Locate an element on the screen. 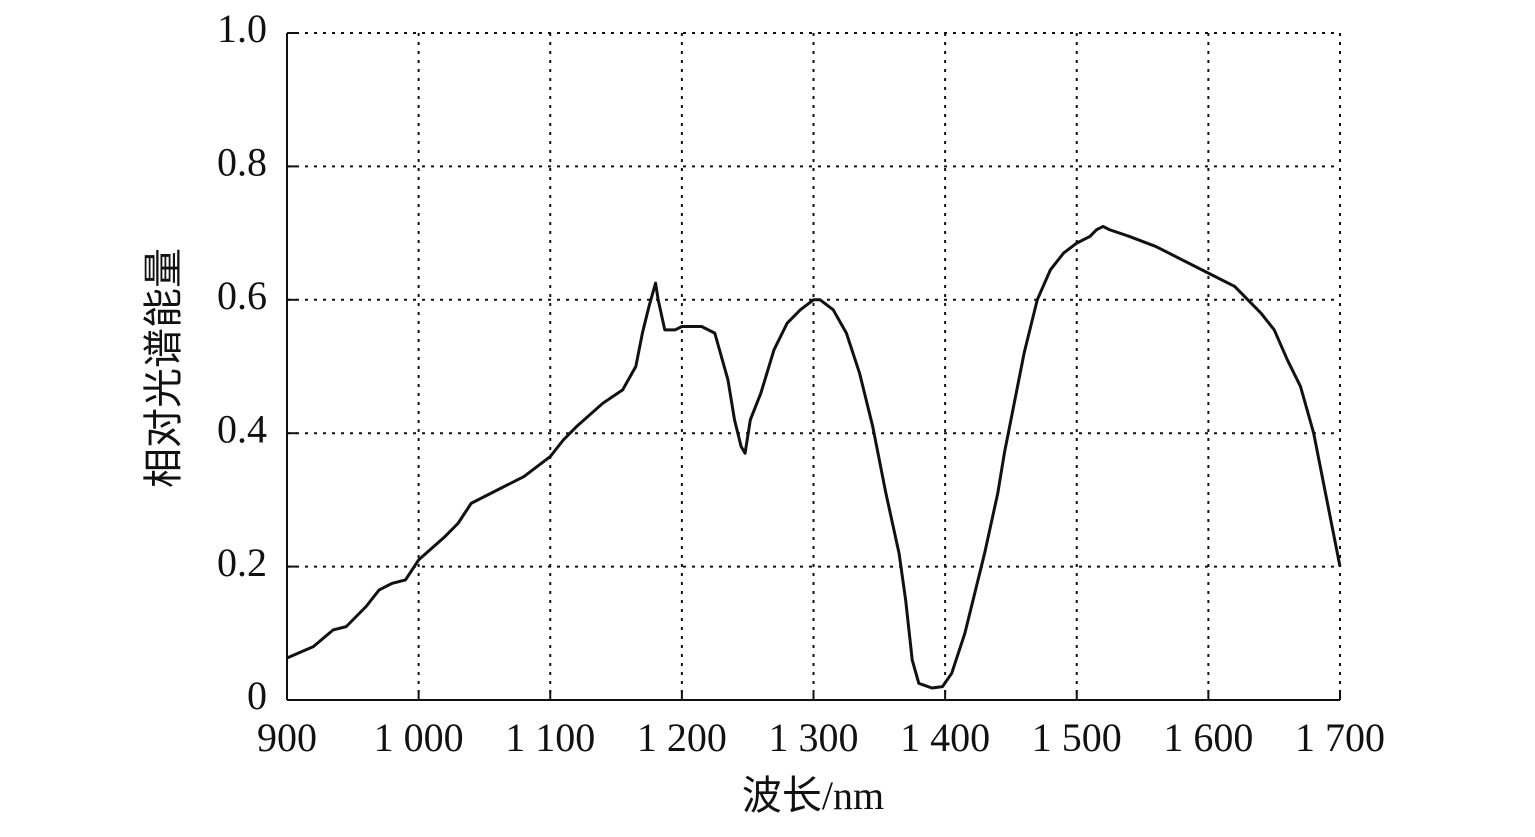 The width and height of the screenshot is (1535, 837). y-tick-label: 0.4 is located at coordinates (242, 428).